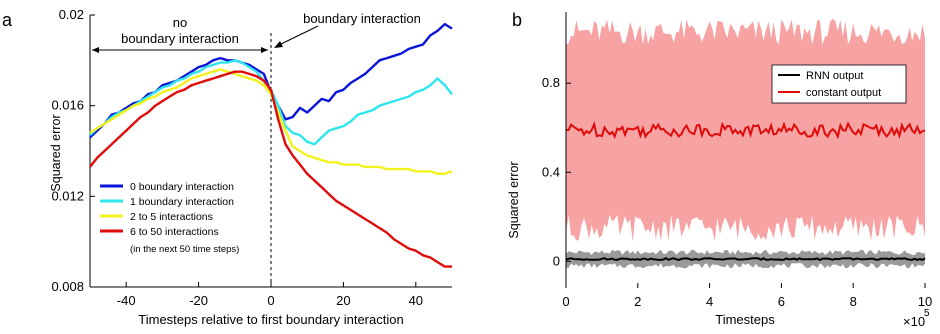 Image resolution: width=940 pixels, height=334 pixels. Describe the element at coordinates (126, 300) in the screenshot. I see `panel-a-x-tick-label: -40` at that location.